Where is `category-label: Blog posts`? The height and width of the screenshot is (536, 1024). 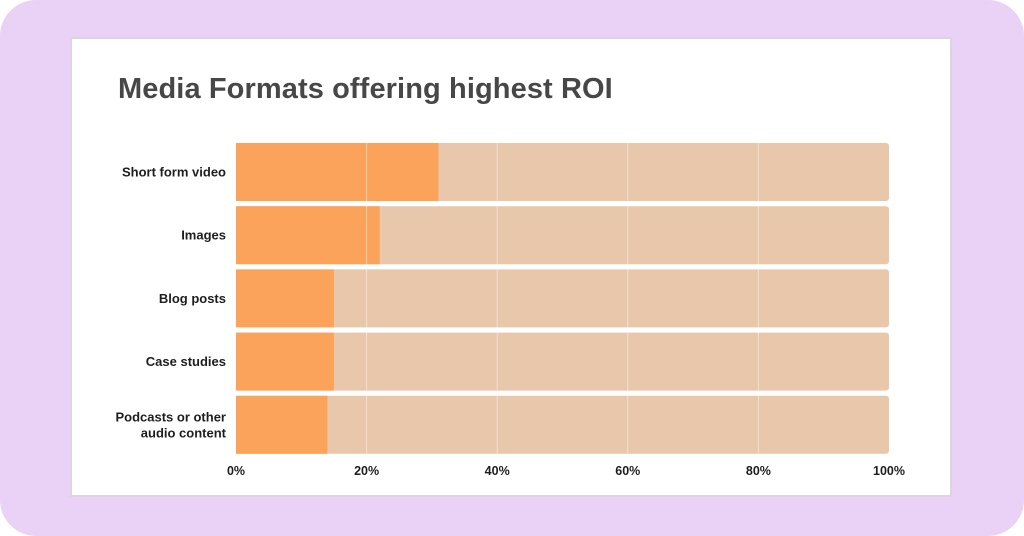 category-label: Blog posts is located at coordinates (192, 298).